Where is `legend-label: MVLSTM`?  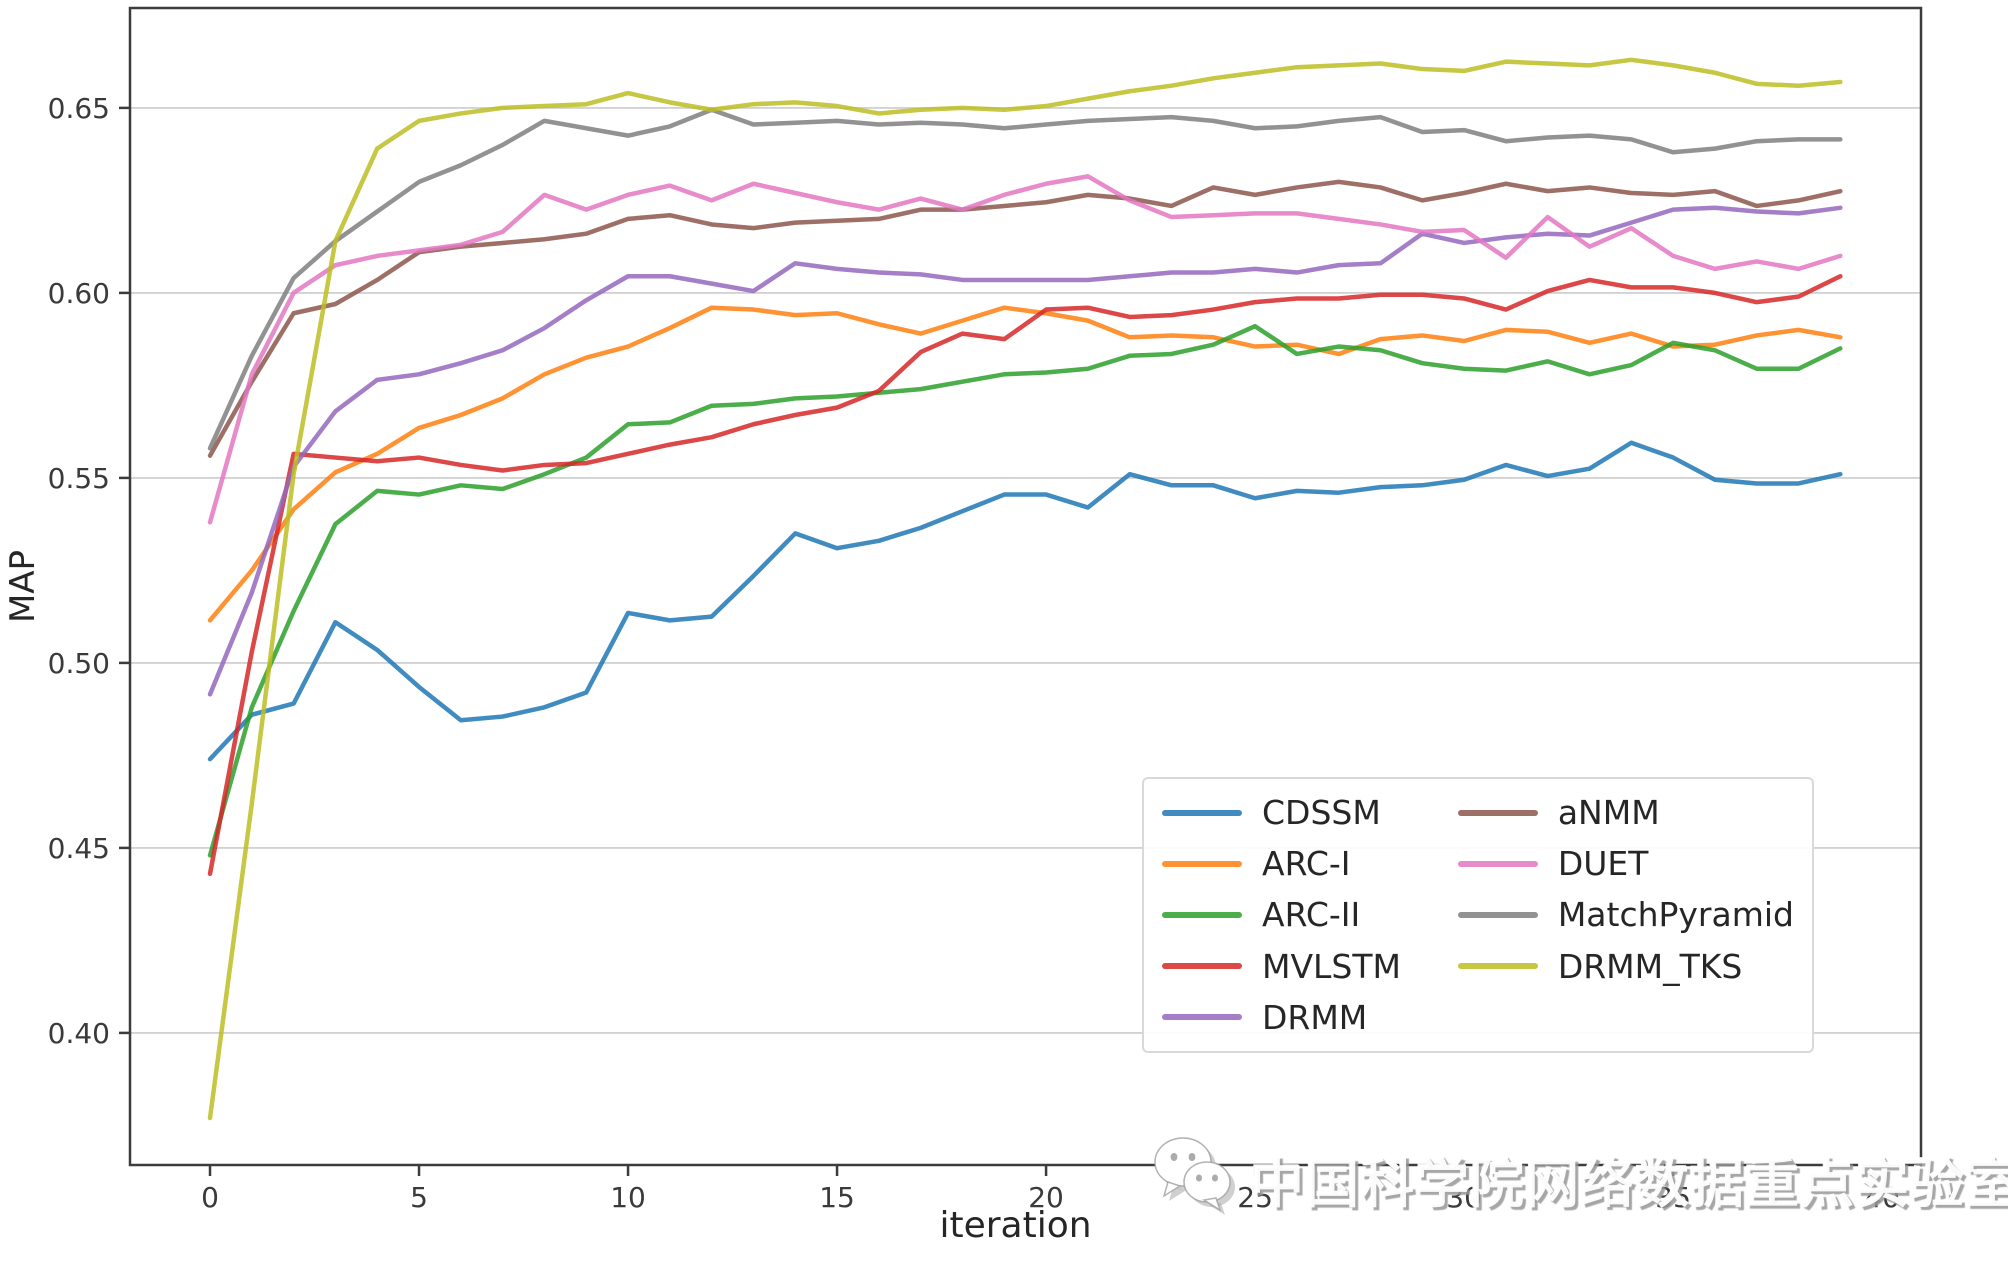 legend-label: MVLSTM is located at coordinates (1332, 966).